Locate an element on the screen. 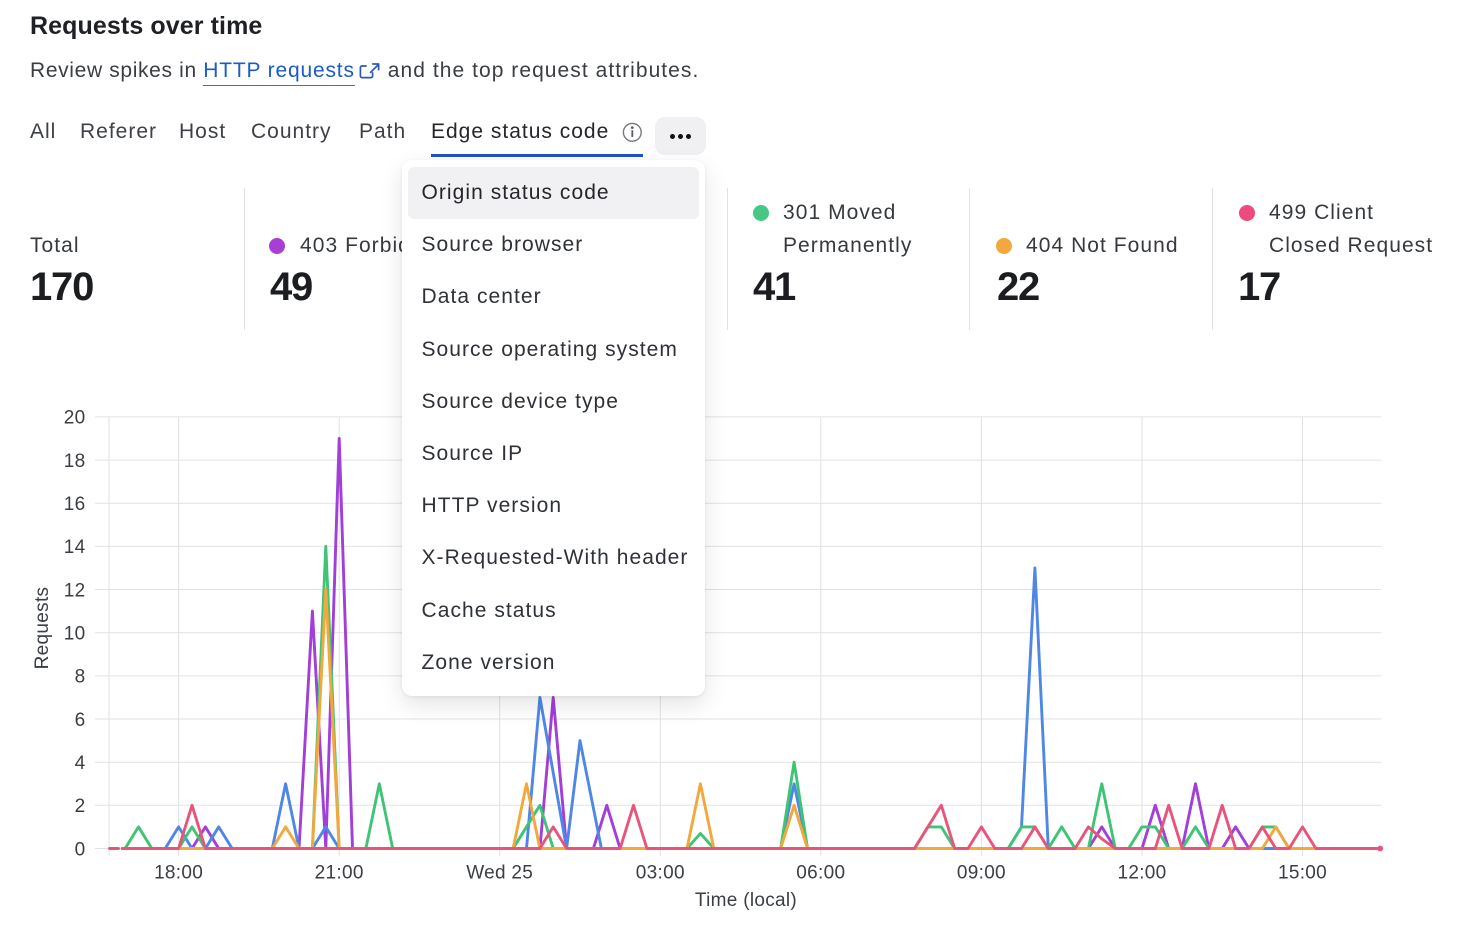  svg-text: 18:00 is located at coordinates (178, 873).